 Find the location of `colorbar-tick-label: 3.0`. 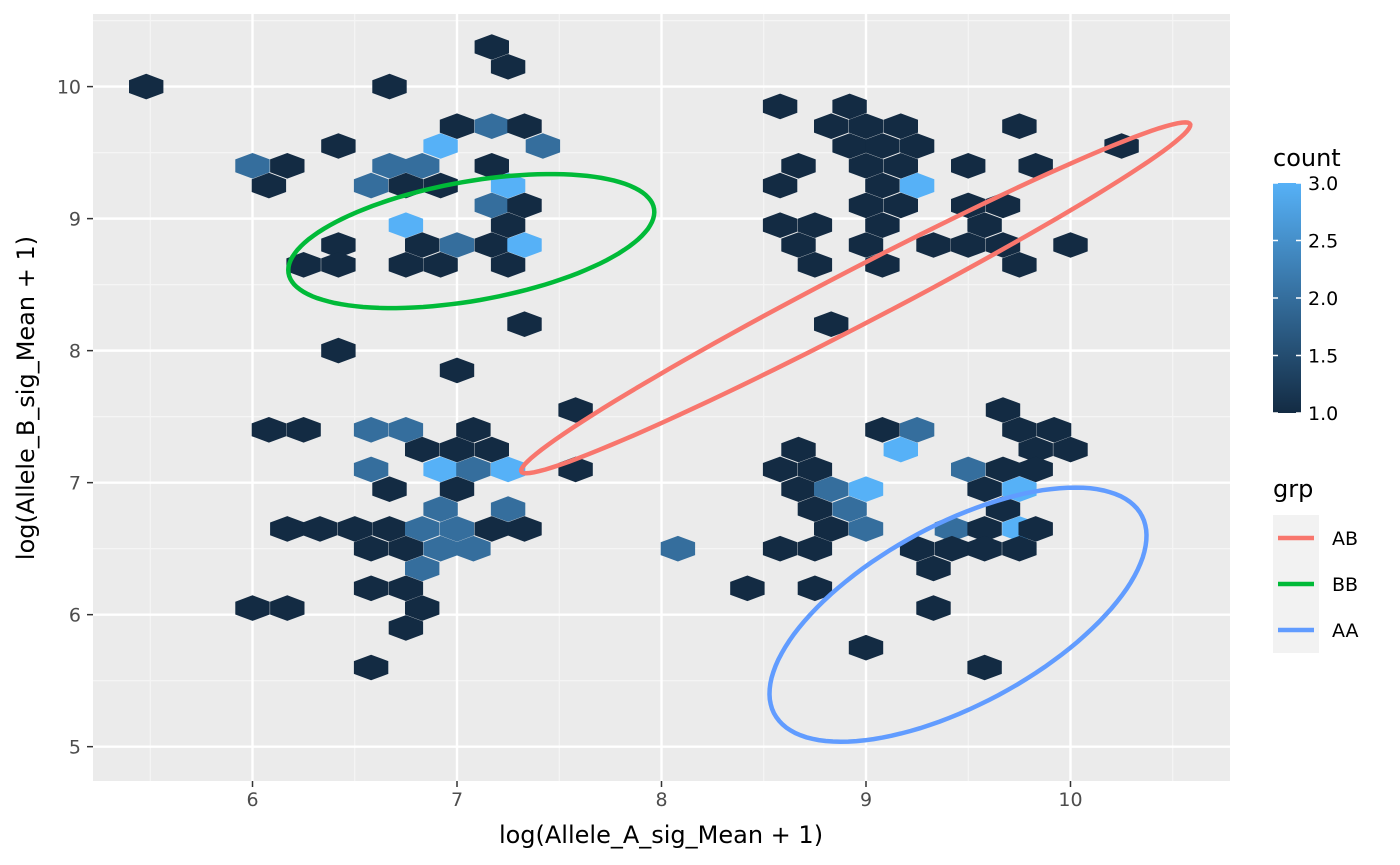

colorbar-tick-label: 3.0 is located at coordinates (1323, 184).